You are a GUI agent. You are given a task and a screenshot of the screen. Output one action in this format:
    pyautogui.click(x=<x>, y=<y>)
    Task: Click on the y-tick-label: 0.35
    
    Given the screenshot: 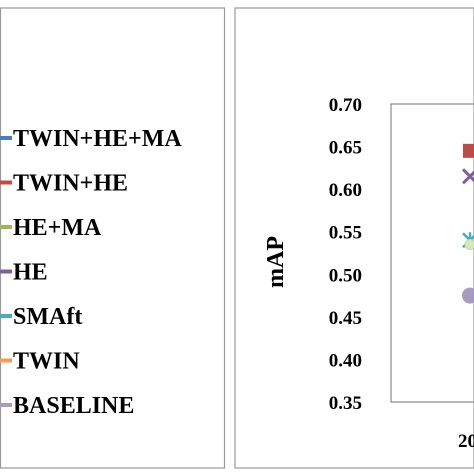 What is the action you would take?
    pyautogui.click(x=345, y=403)
    